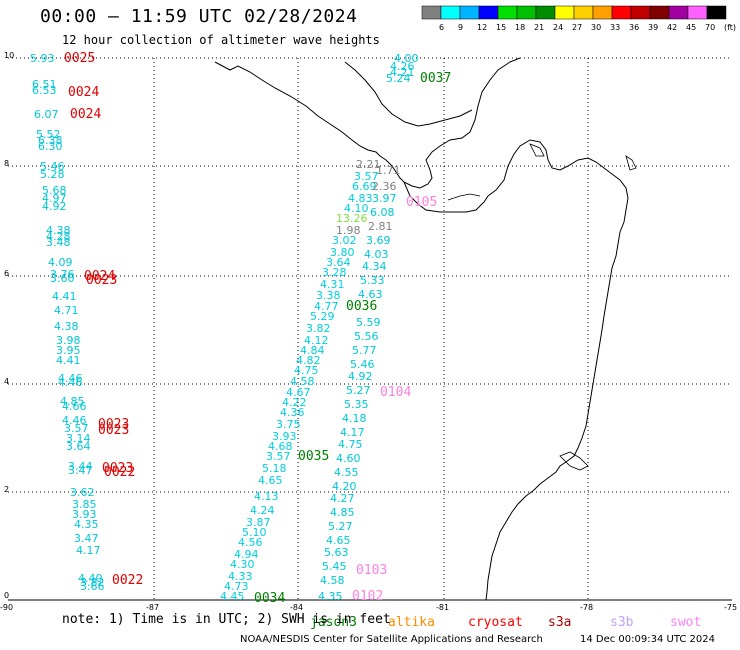 The width and height of the screenshot is (740, 650). Describe the element at coordinates (368, 164) in the screenshot. I see `wave-height-value: 2.21` at that location.